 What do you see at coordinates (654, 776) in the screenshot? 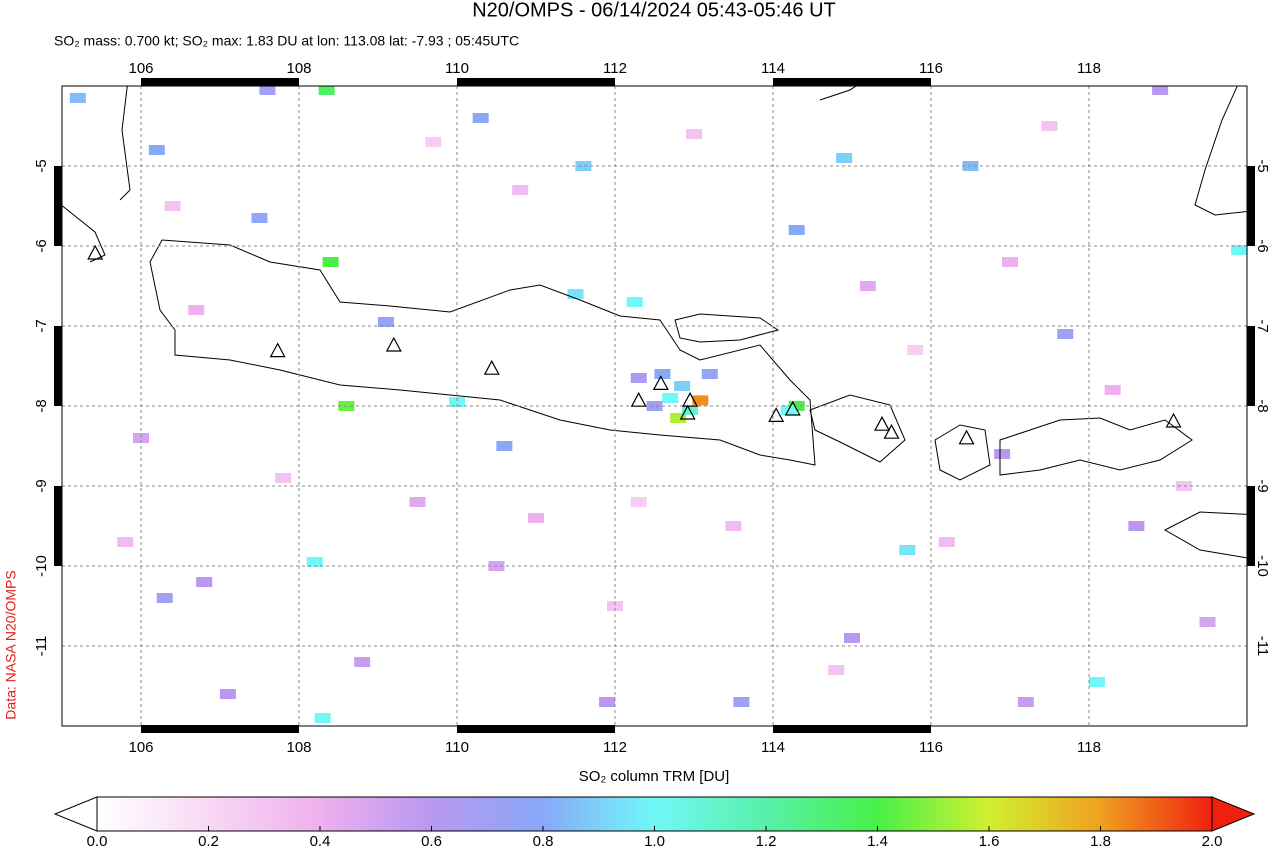
I see `colorbar-label: SO₂ column TRM [DU]` at bounding box center [654, 776].